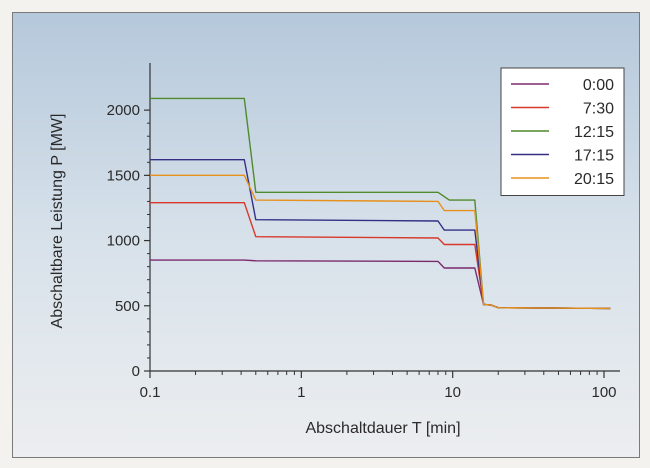 The width and height of the screenshot is (650, 468). I want to click on y-tick-label: 2000, so click(123, 110).